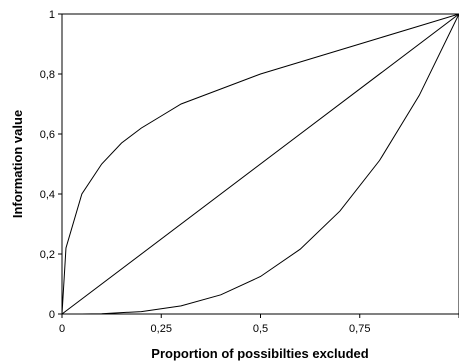 Image resolution: width=459 pixels, height=363 pixels. Describe the element at coordinates (47, 195) in the screenshot. I see `y-tick-label: 0,4` at that location.